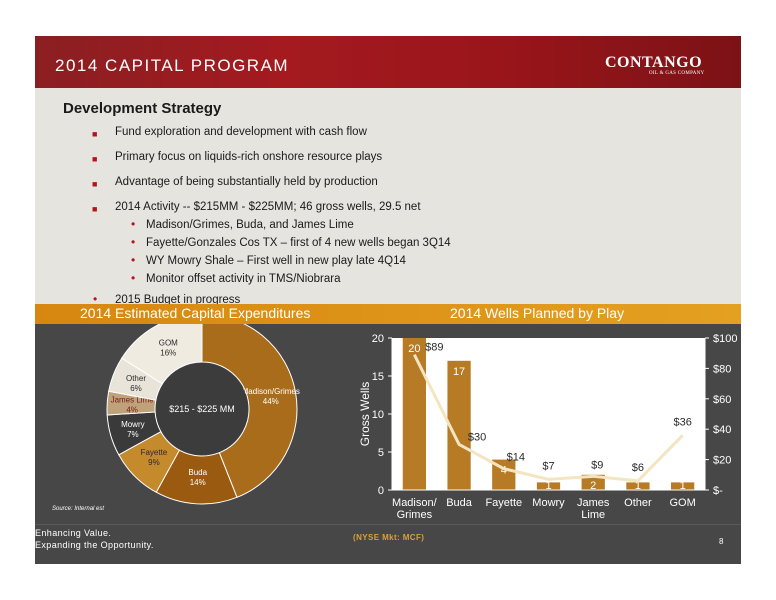 The image size is (776, 600). What do you see at coordinates (378, 415) in the screenshot?
I see `y-tick-label: 10` at bounding box center [378, 415].